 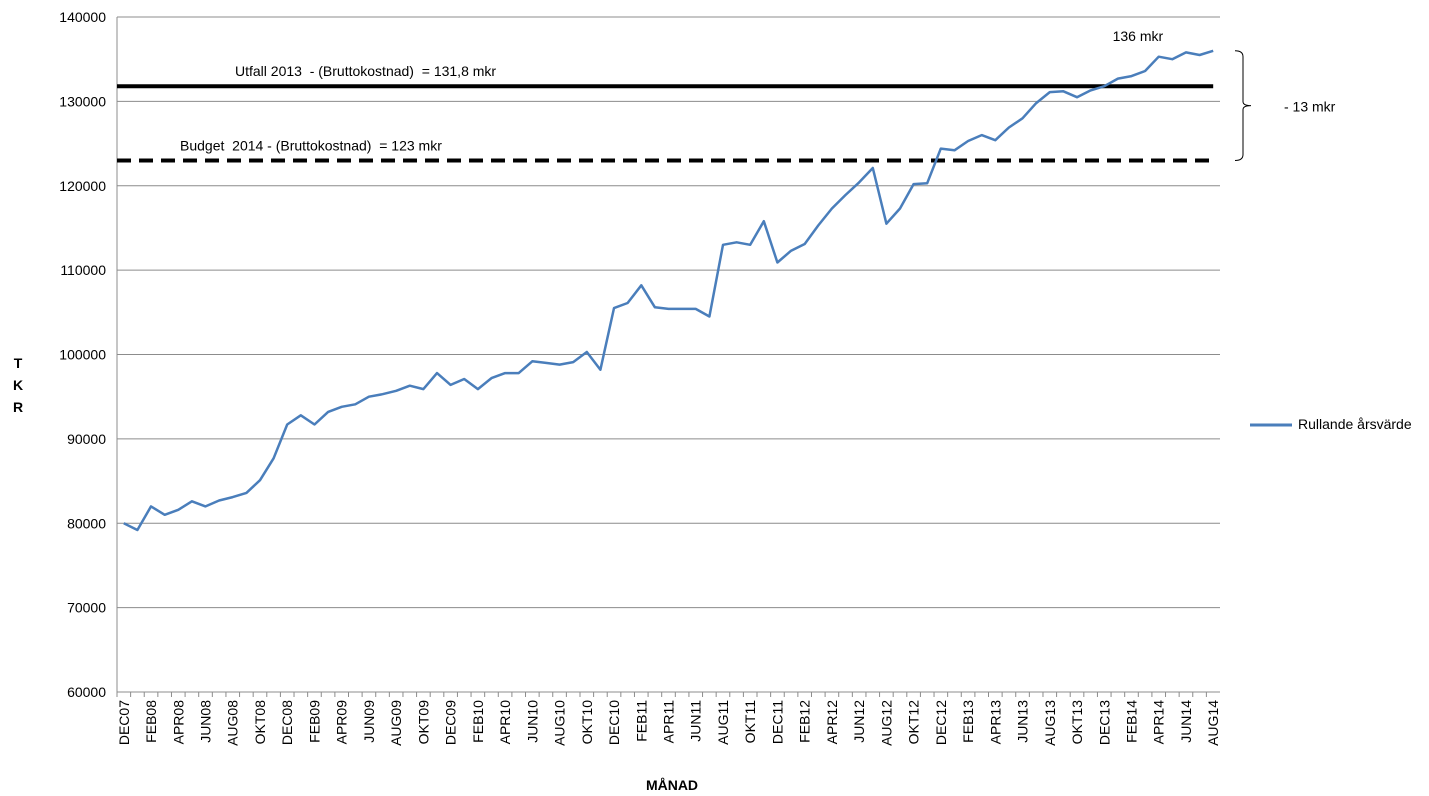 I want to click on x-tick-label: JUN08, so click(x=206, y=721).